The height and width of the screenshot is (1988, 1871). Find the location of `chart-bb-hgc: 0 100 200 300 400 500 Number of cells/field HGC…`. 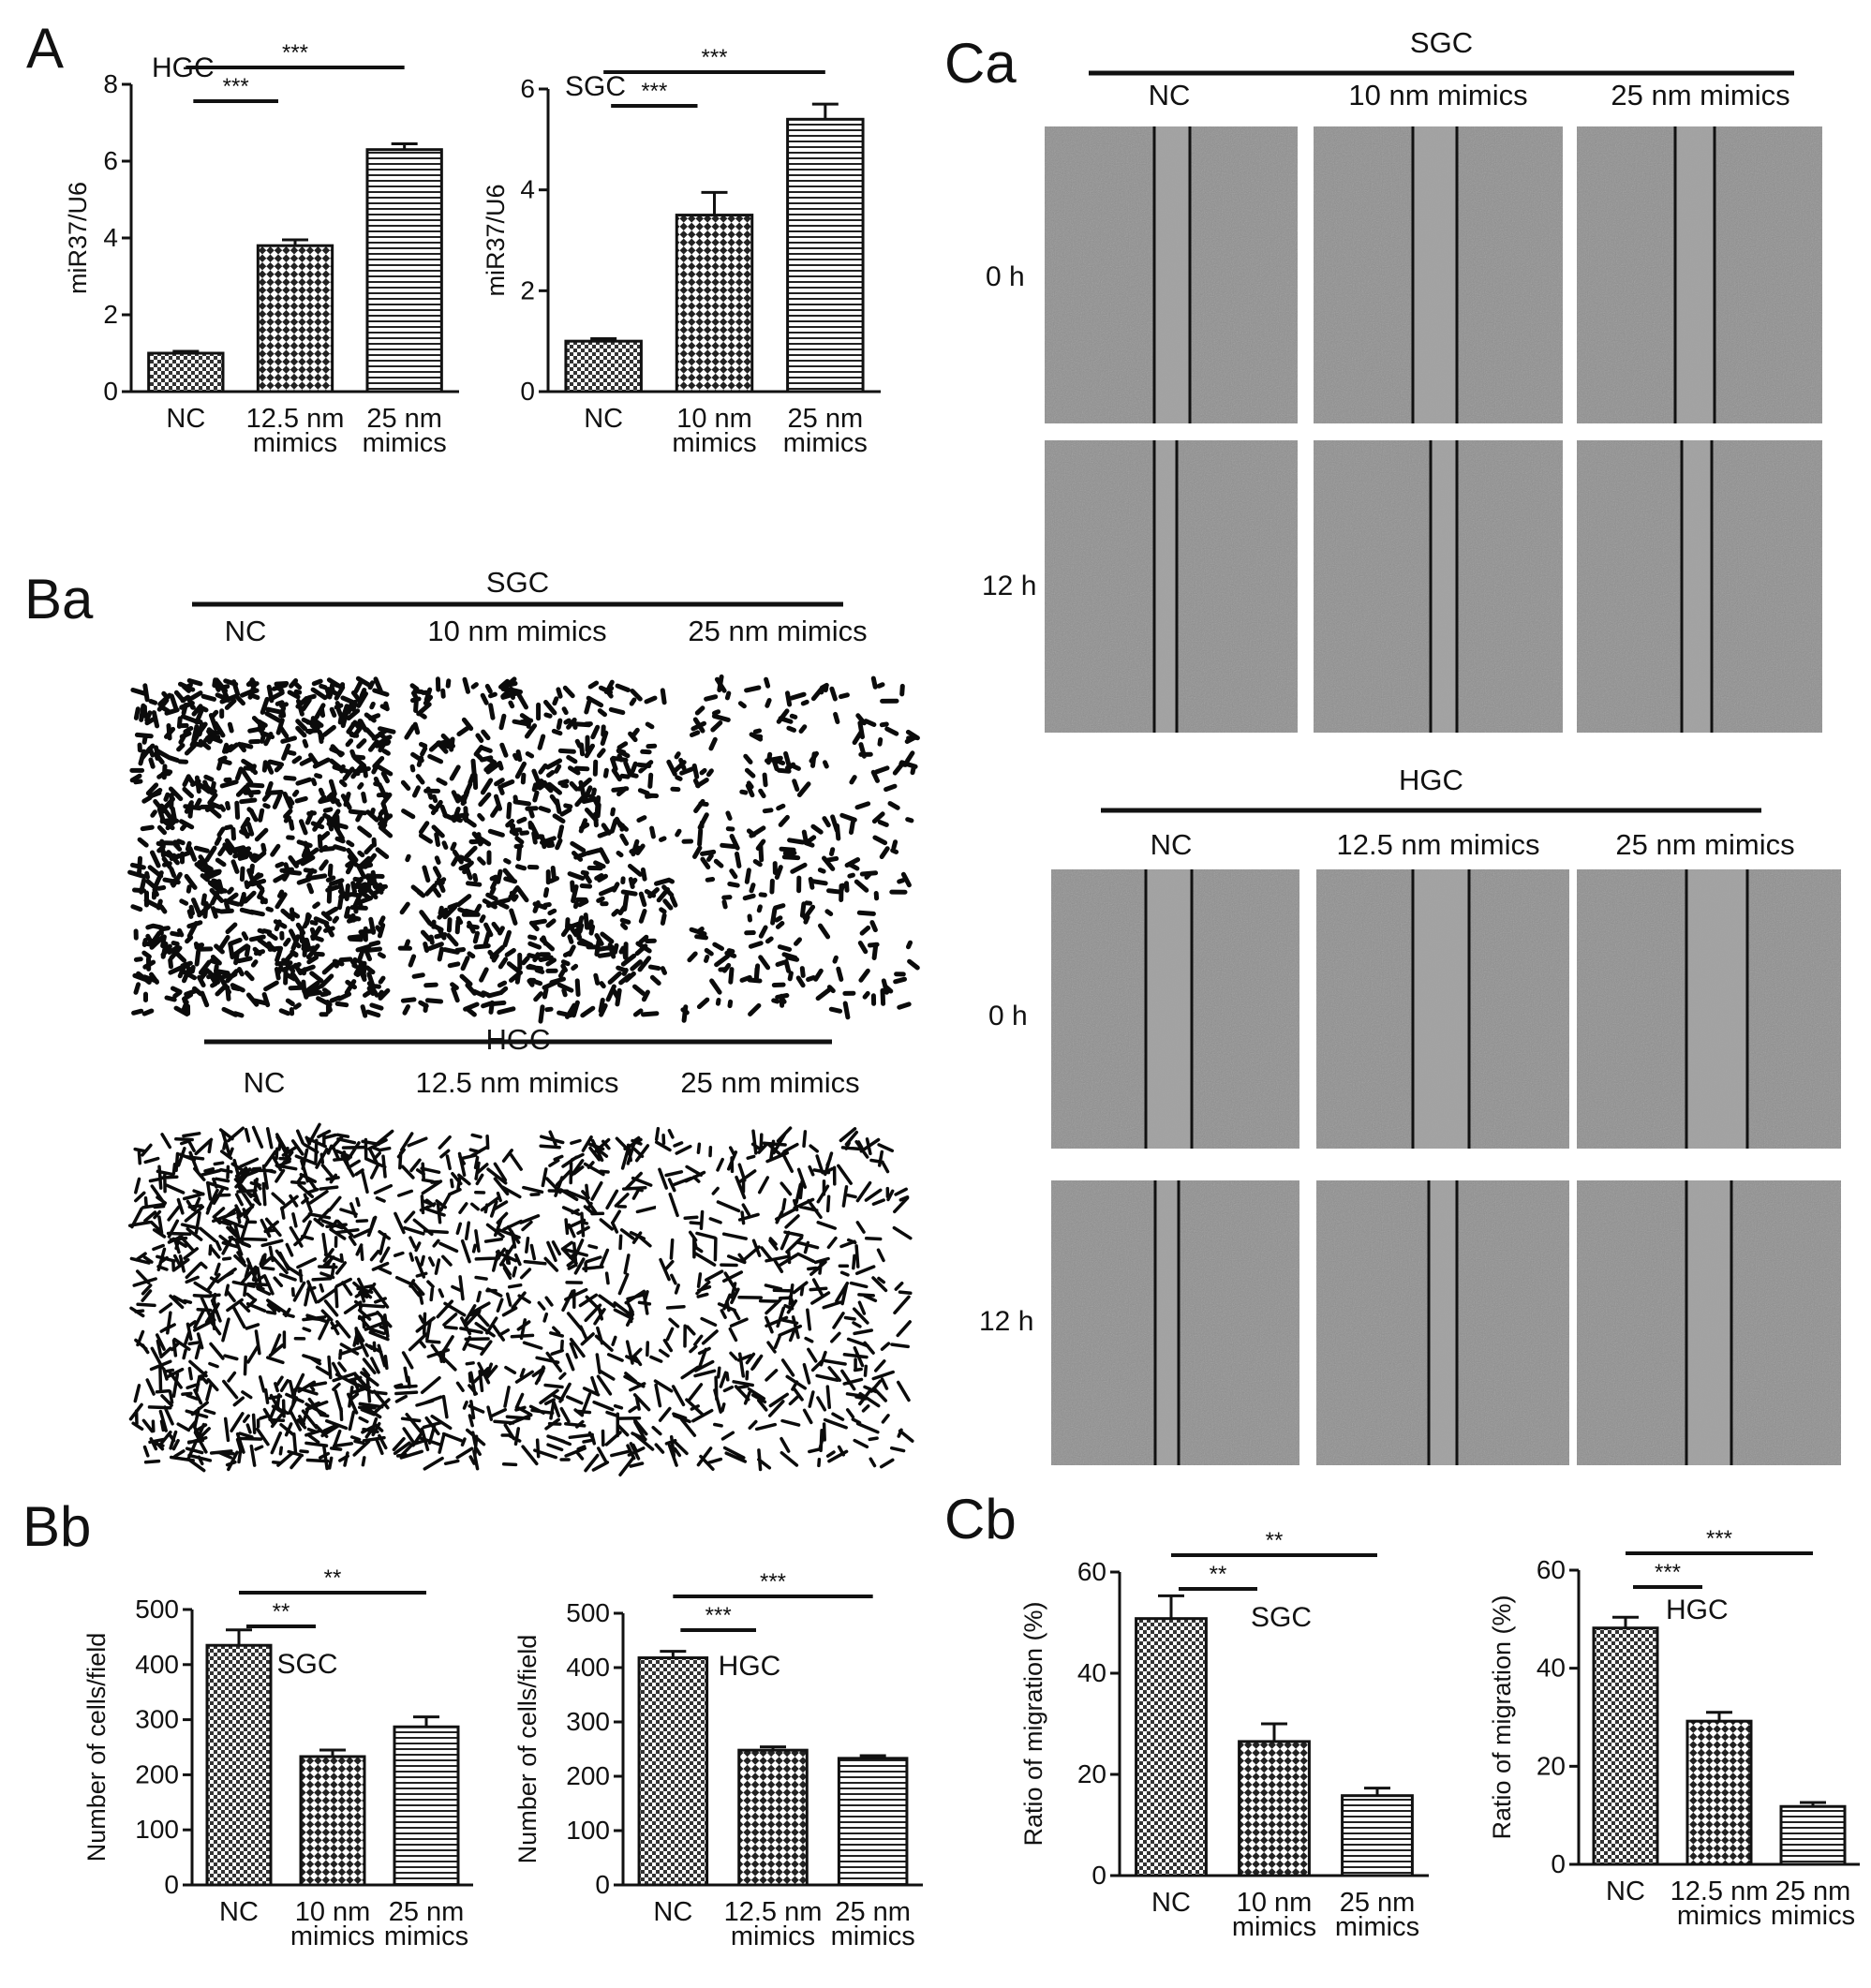

chart-bb-hgc: 0 100 200 300 400 500 Number of cells/field HGC… is located at coordinates (718, 1760).